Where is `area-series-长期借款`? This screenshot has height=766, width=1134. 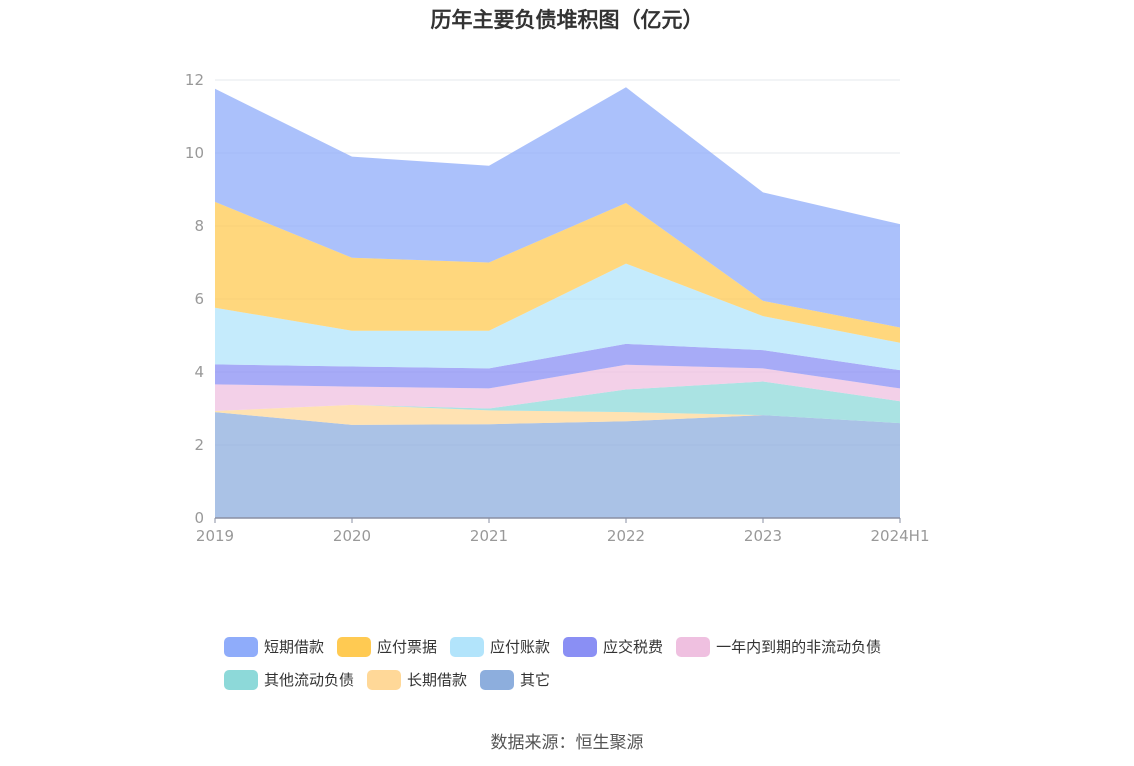 area-series-长期借款 is located at coordinates (557, 414).